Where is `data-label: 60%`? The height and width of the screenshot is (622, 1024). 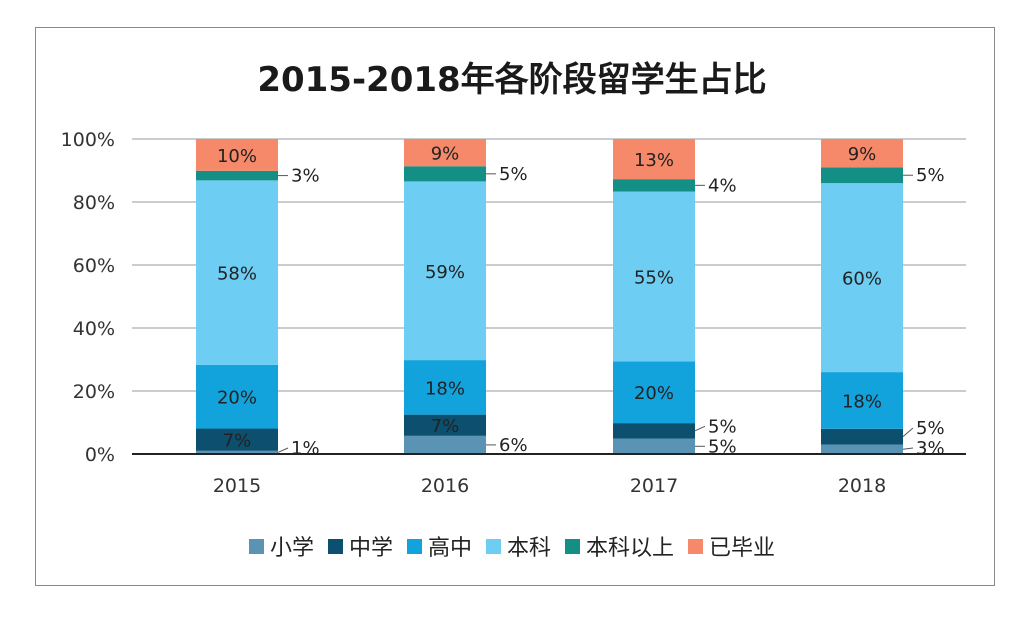
data-label: 60% is located at coordinates (862, 279).